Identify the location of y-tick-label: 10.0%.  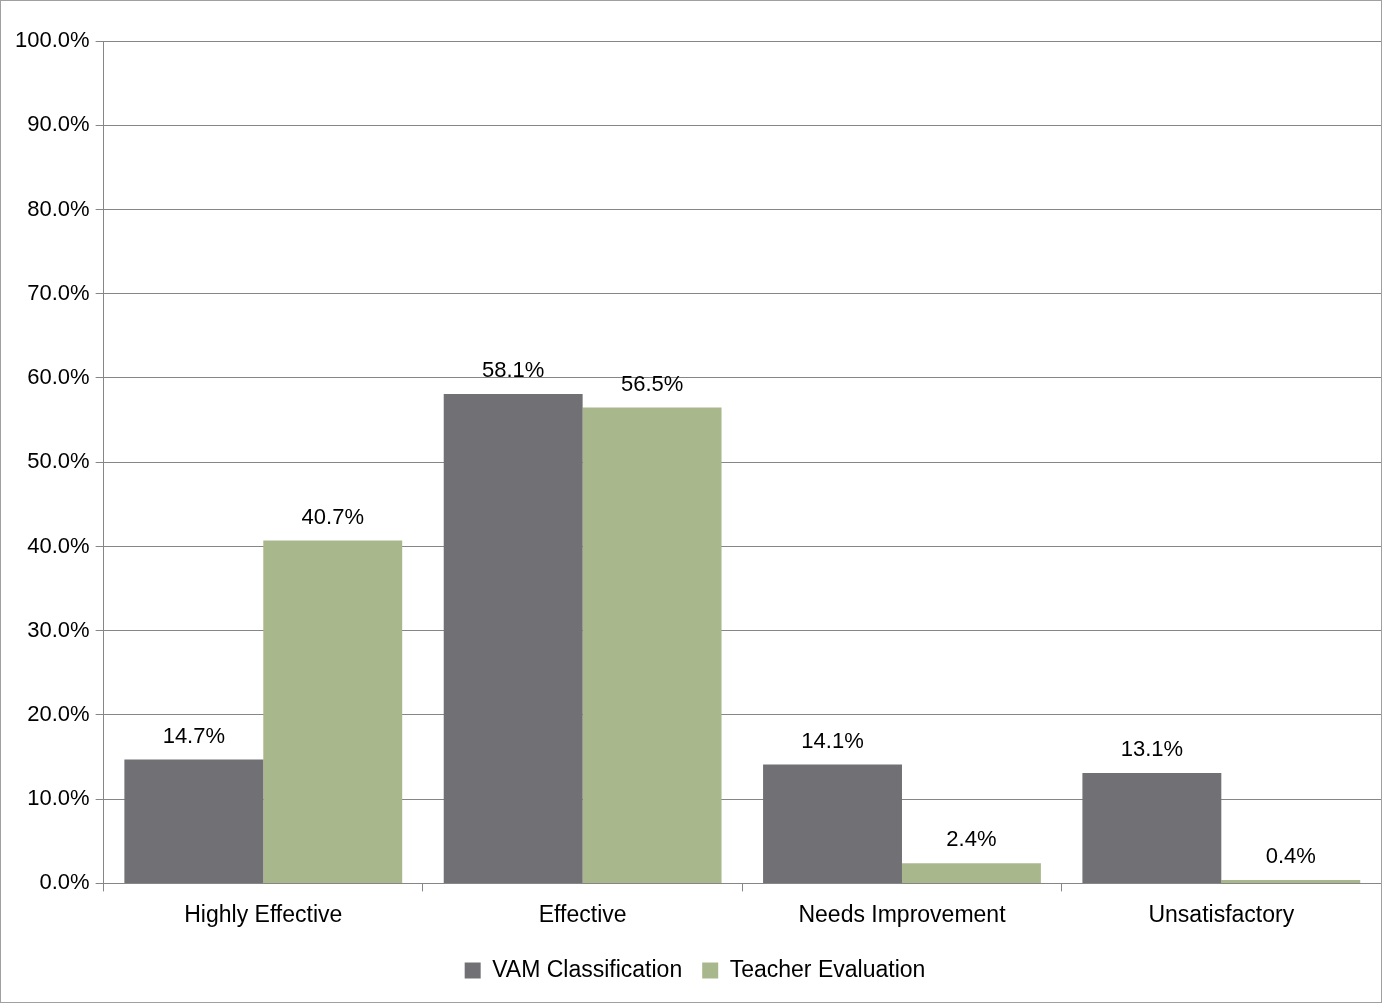
(58, 798).